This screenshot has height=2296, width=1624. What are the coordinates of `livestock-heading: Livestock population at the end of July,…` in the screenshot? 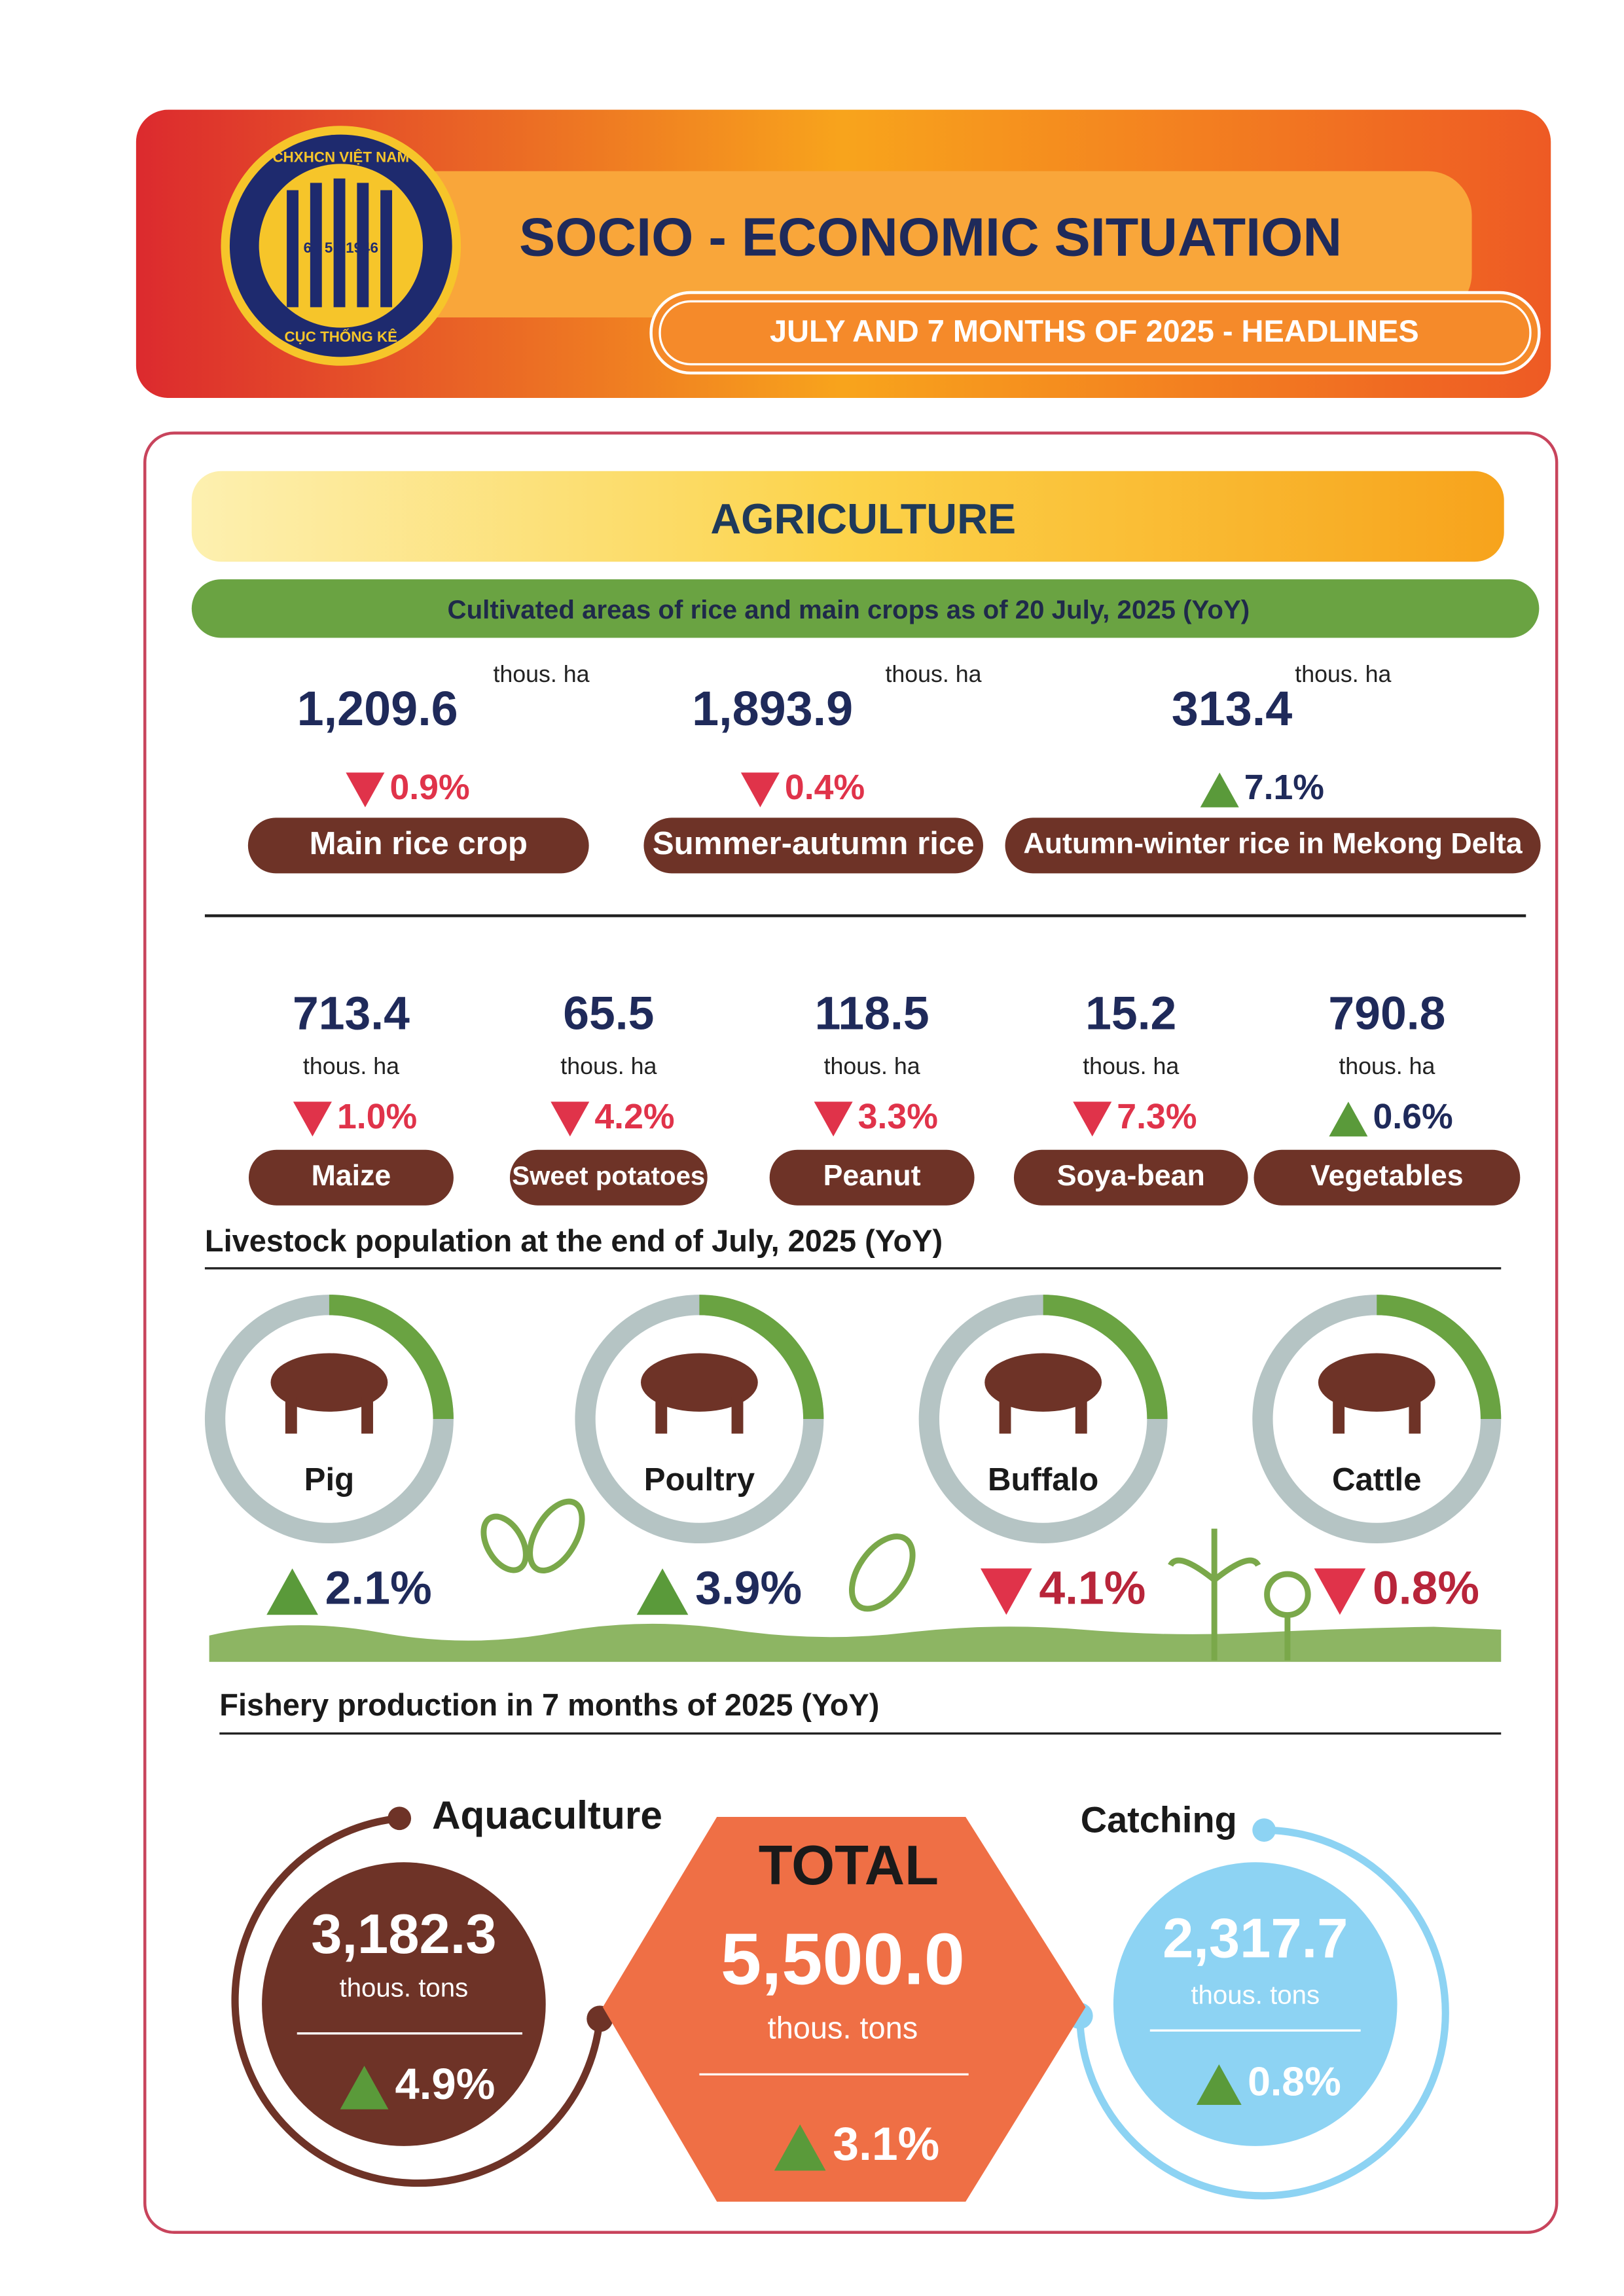 It's located at (574, 1241).